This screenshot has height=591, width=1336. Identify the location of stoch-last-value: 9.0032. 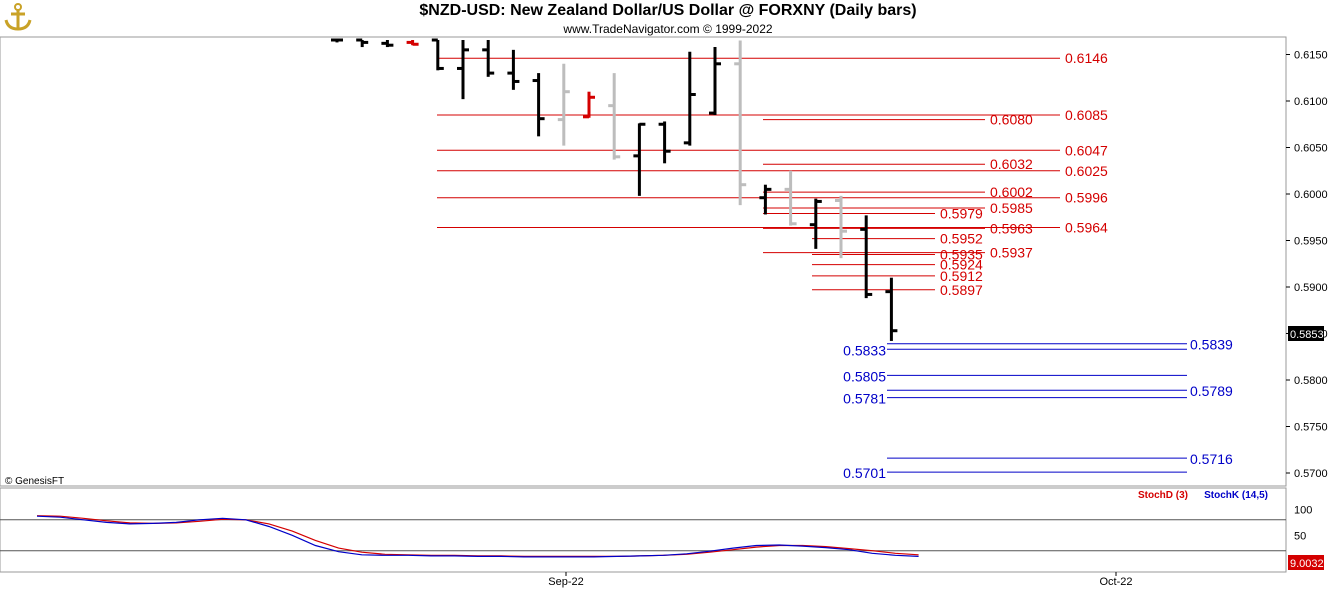
(1307, 564).